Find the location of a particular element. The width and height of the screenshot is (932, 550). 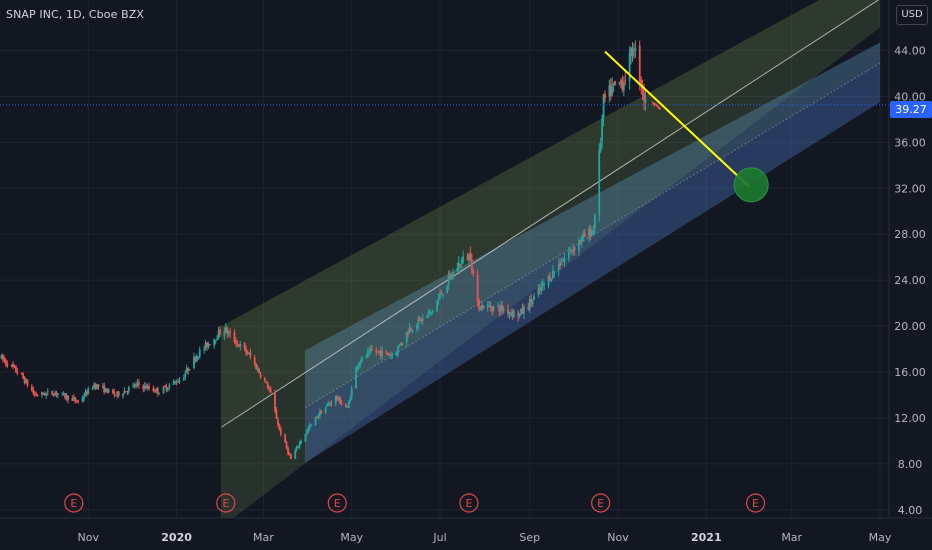

price-tick-label: 40.00 is located at coordinates (910, 96).